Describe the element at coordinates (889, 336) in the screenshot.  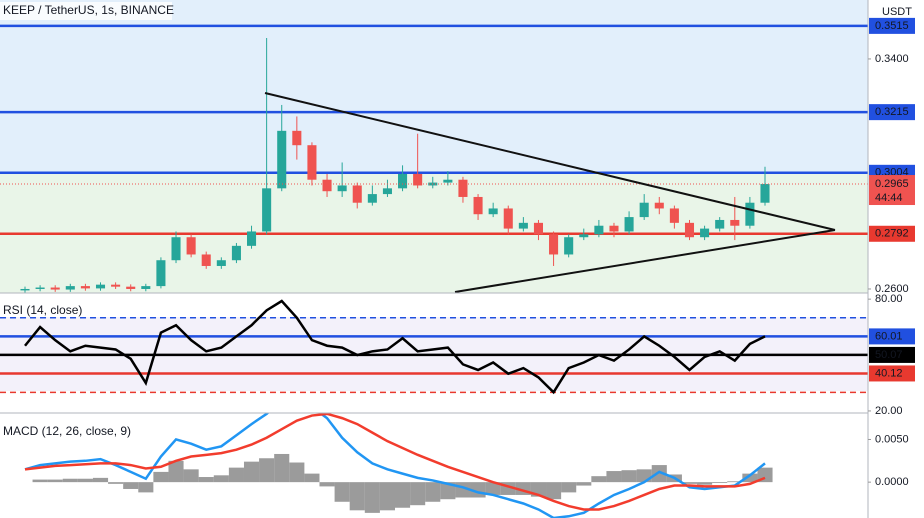
I see `level-label: 60.01` at that location.